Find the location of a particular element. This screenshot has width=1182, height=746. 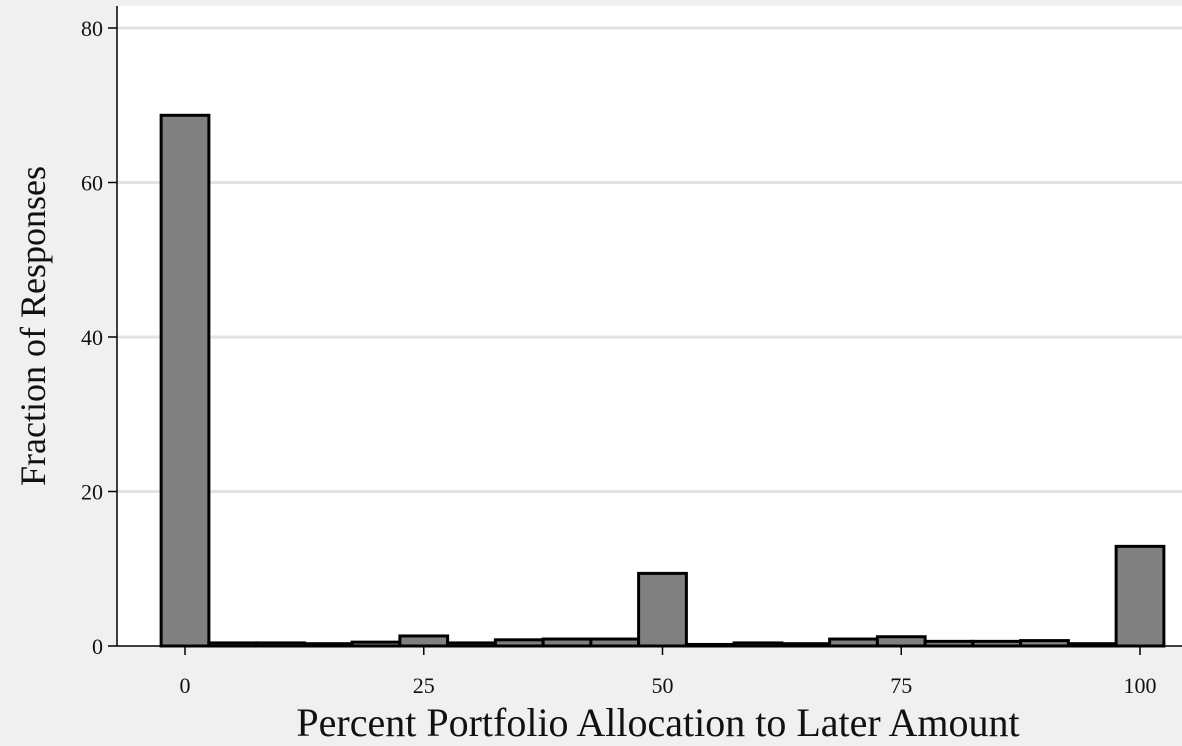

y-tick-label: 20 is located at coordinates (92, 492).